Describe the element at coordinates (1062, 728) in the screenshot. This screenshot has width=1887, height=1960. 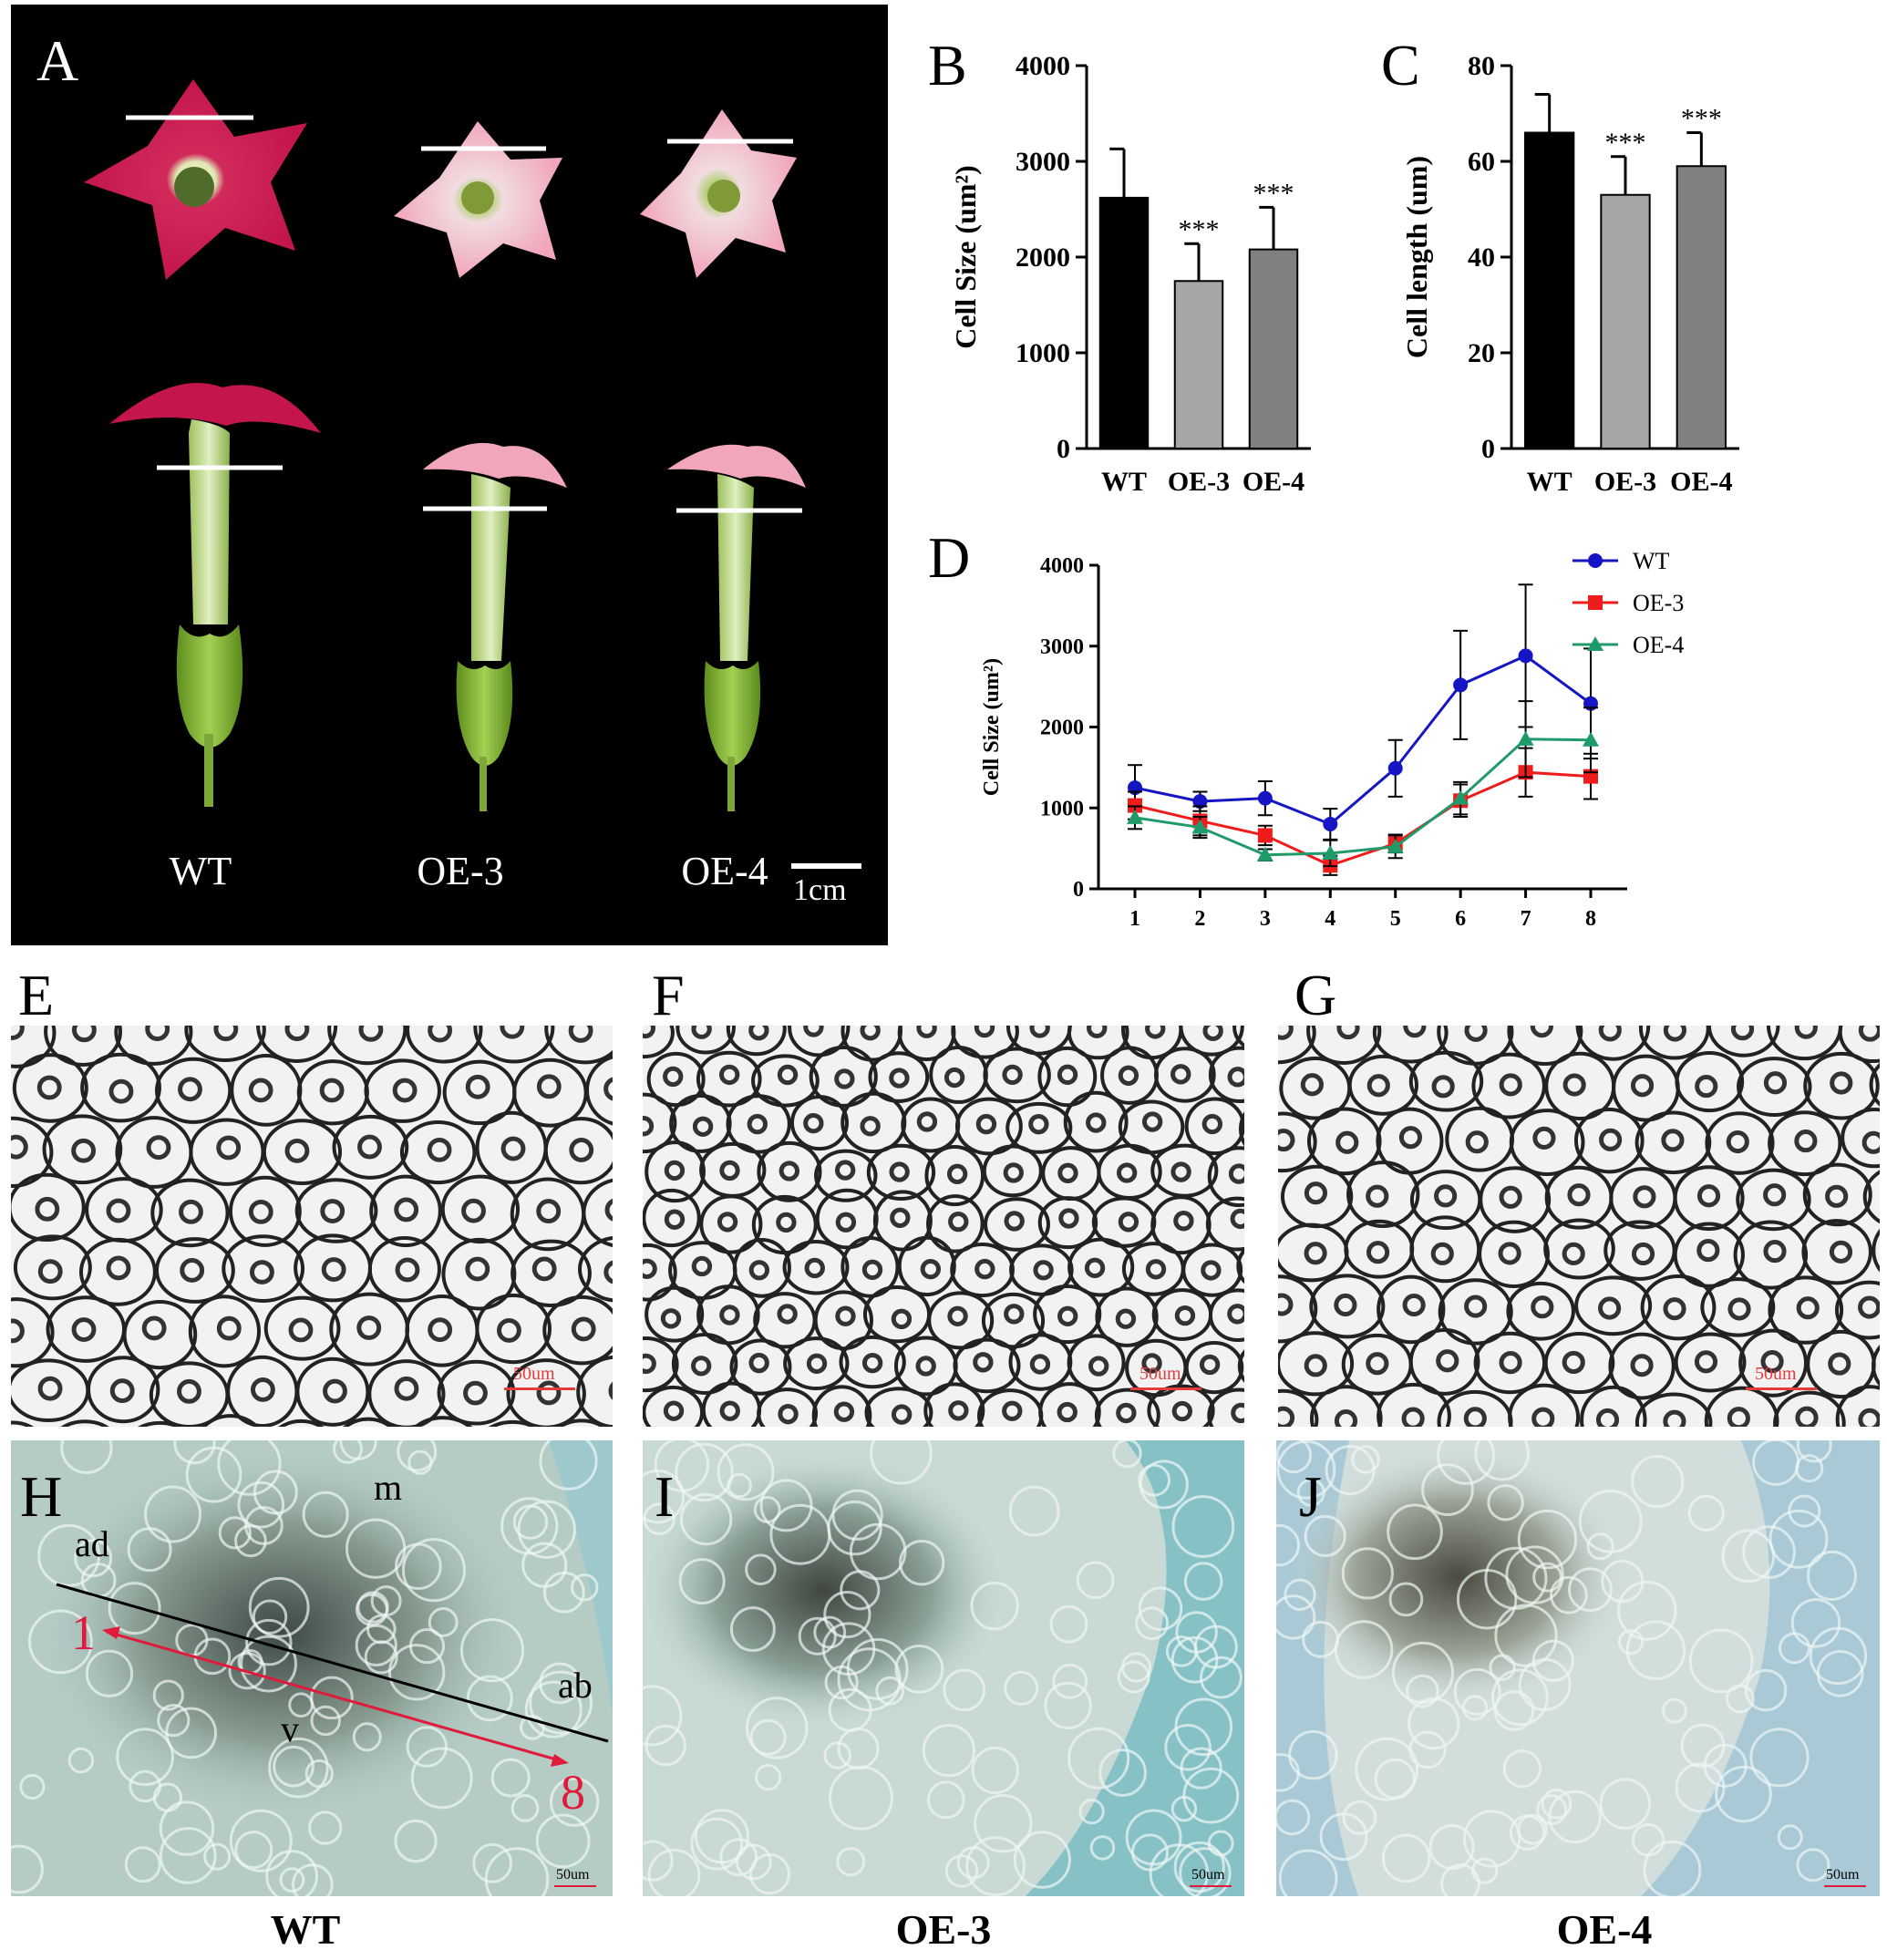
I see `y-tick-label: 2000` at that location.